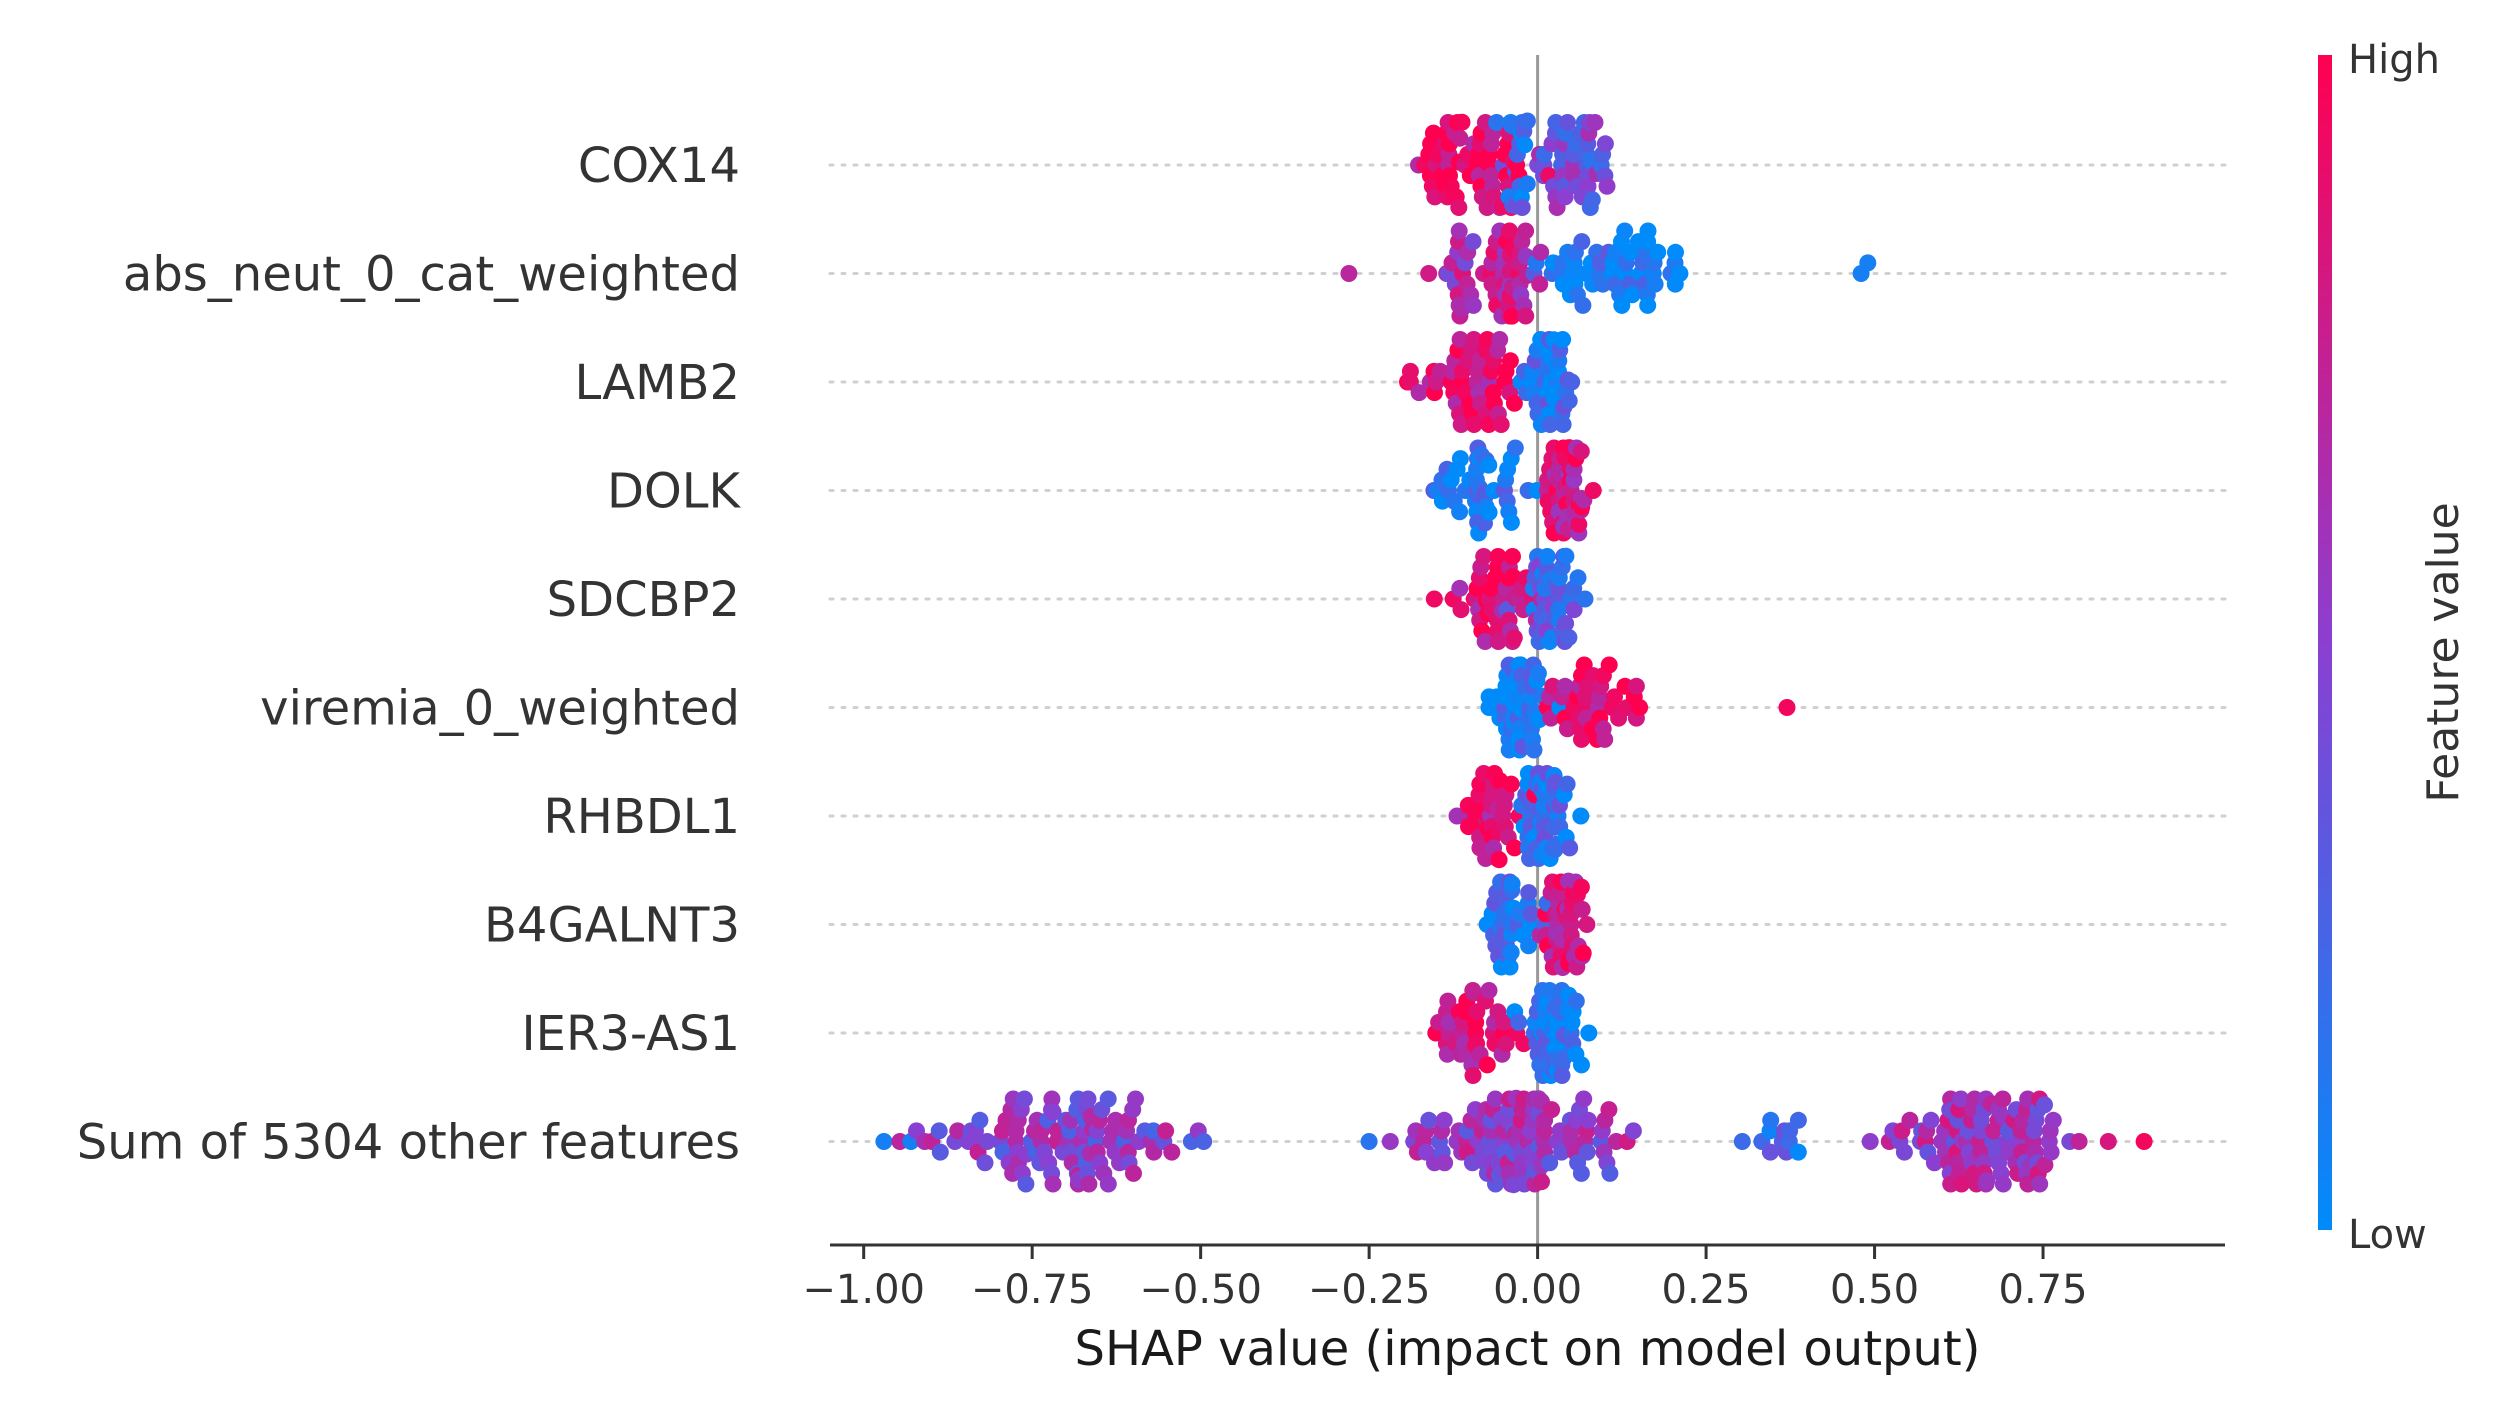 The width and height of the screenshot is (2500, 1405). Describe the element at coordinates (631, 1034) in the screenshot. I see `feature-label: IER3-AS1` at that location.